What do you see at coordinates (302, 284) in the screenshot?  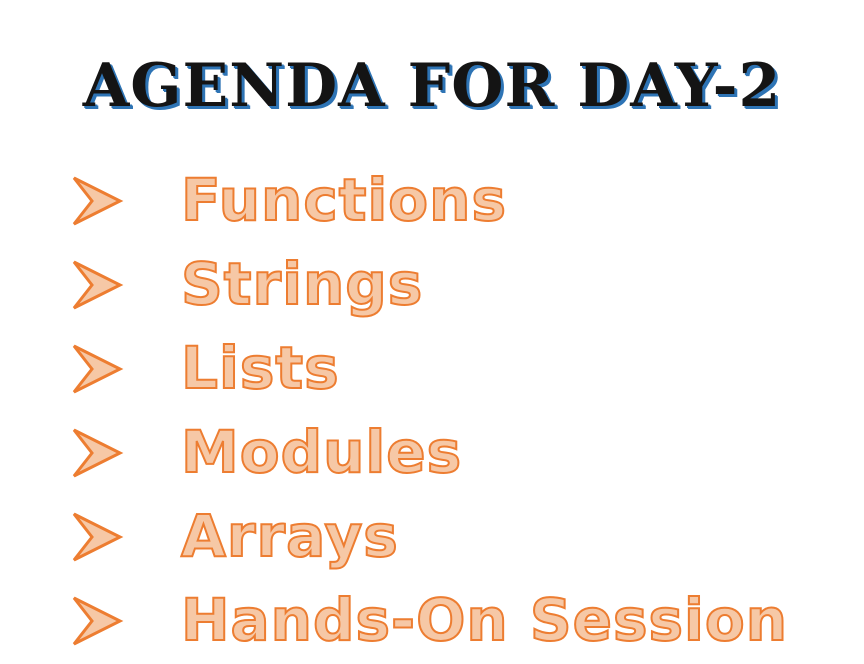 I see `agenda-item-label: Strings` at bounding box center [302, 284].